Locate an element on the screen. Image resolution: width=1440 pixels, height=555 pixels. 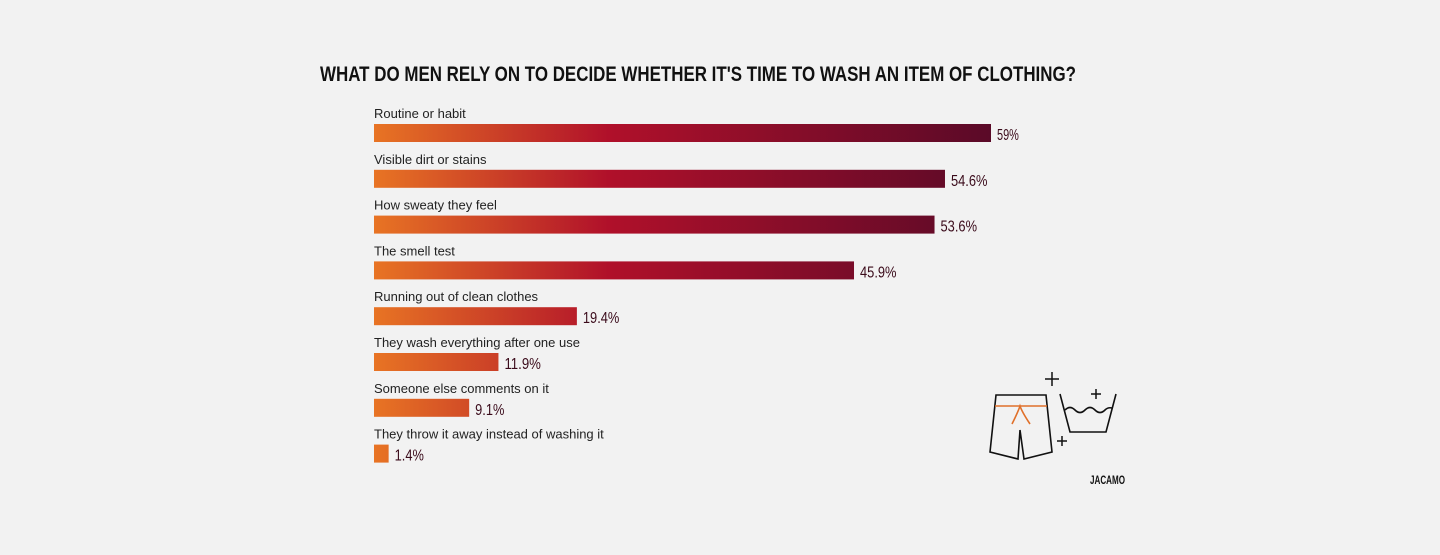
category-label: The smell test is located at coordinates (414, 250).